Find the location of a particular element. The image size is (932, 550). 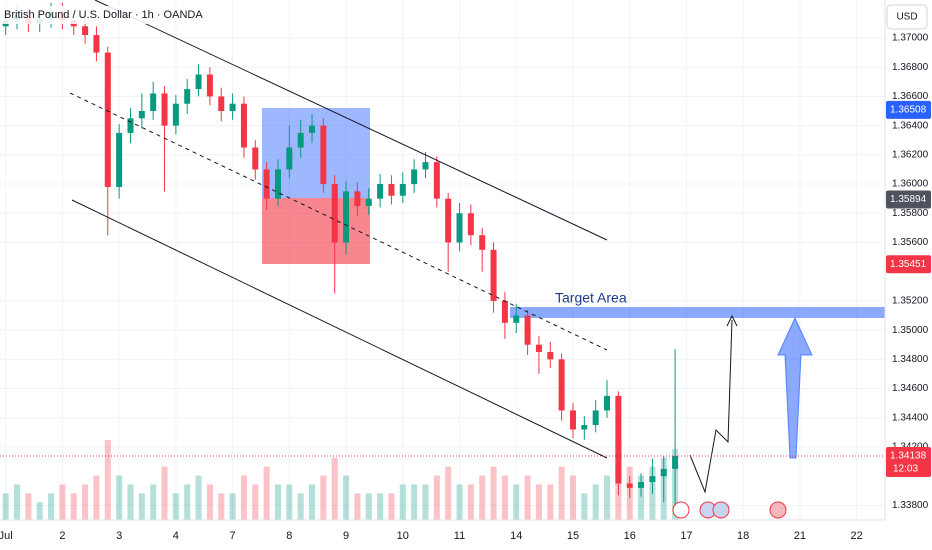

x-tick-label: 3 is located at coordinates (119, 536).